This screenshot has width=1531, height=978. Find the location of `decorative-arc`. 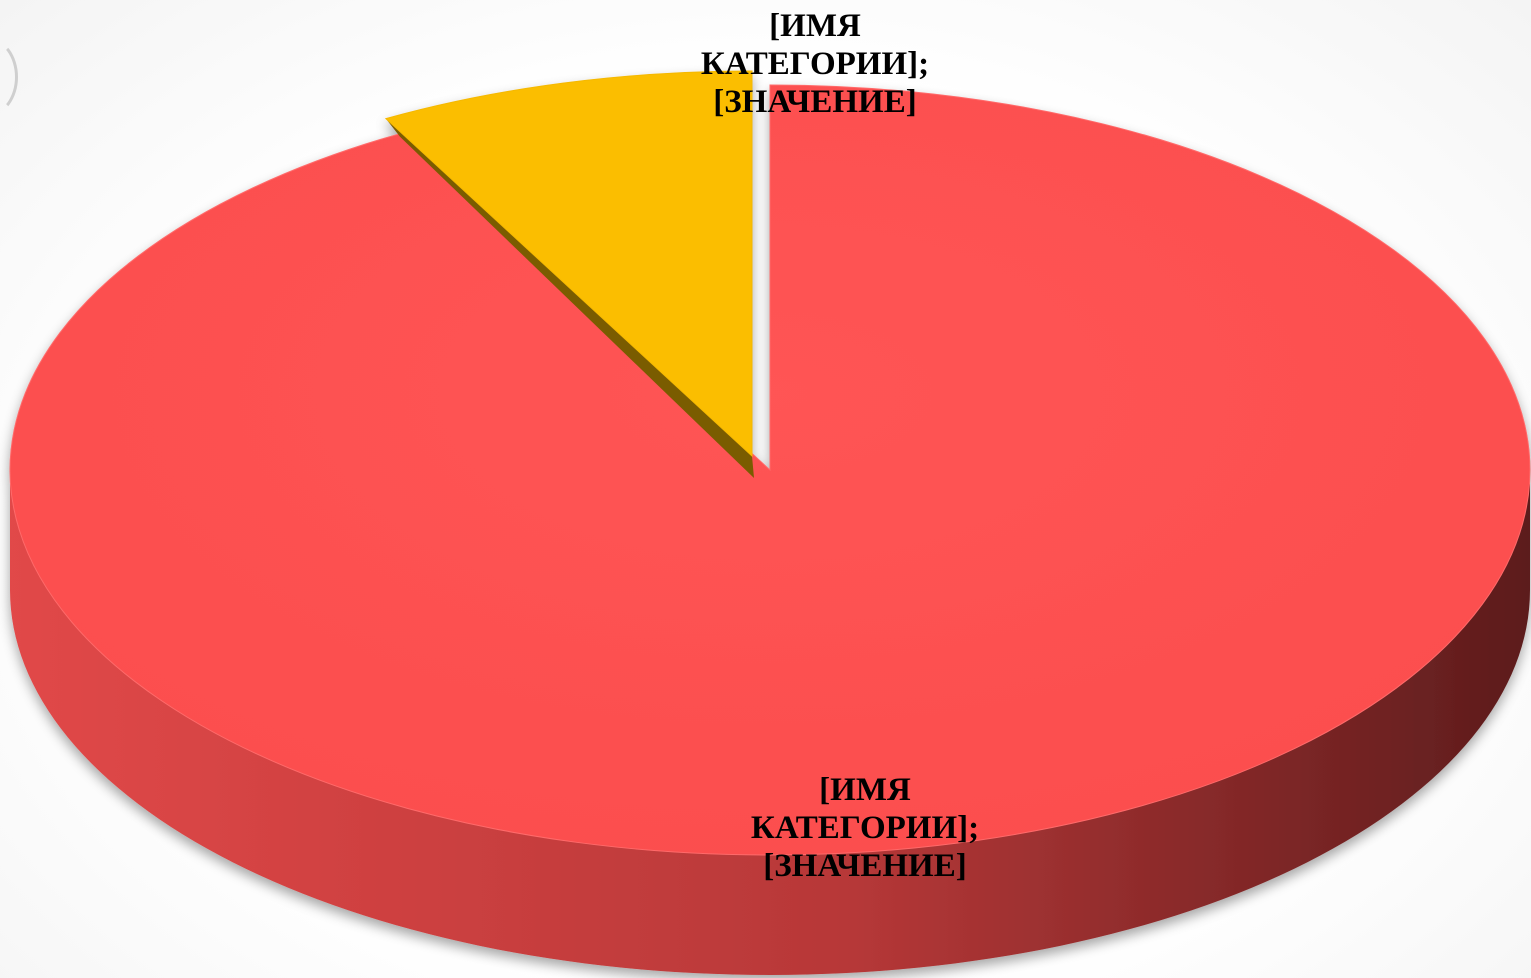

decorative-arc is located at coordinates (9, 77).